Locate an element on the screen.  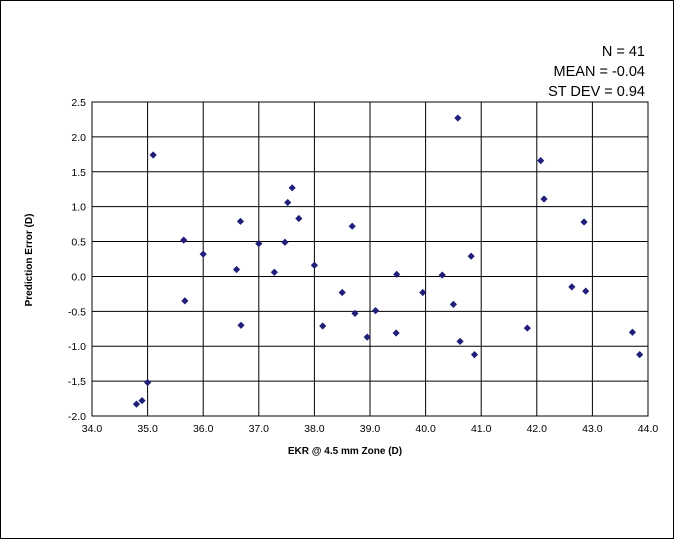
y-tick-label: 0.5 is located at coordinates (78, 243).